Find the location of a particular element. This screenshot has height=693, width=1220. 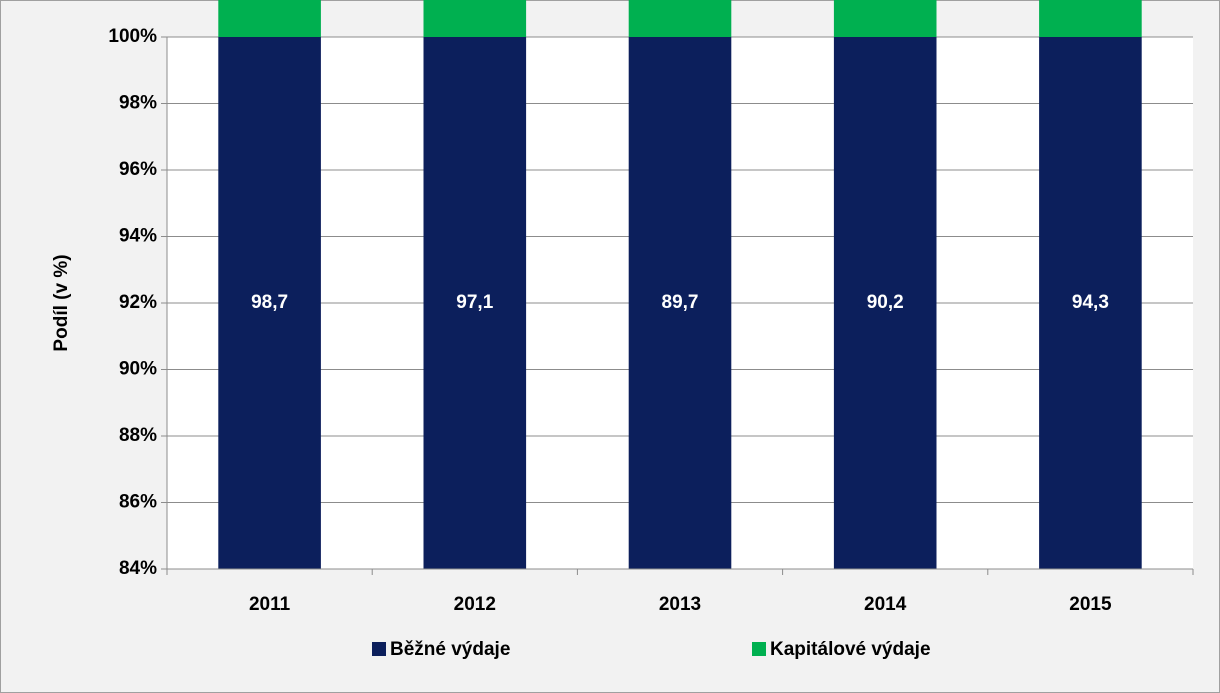

x-tick-label: 2013 is located at coordinates (680, 604).